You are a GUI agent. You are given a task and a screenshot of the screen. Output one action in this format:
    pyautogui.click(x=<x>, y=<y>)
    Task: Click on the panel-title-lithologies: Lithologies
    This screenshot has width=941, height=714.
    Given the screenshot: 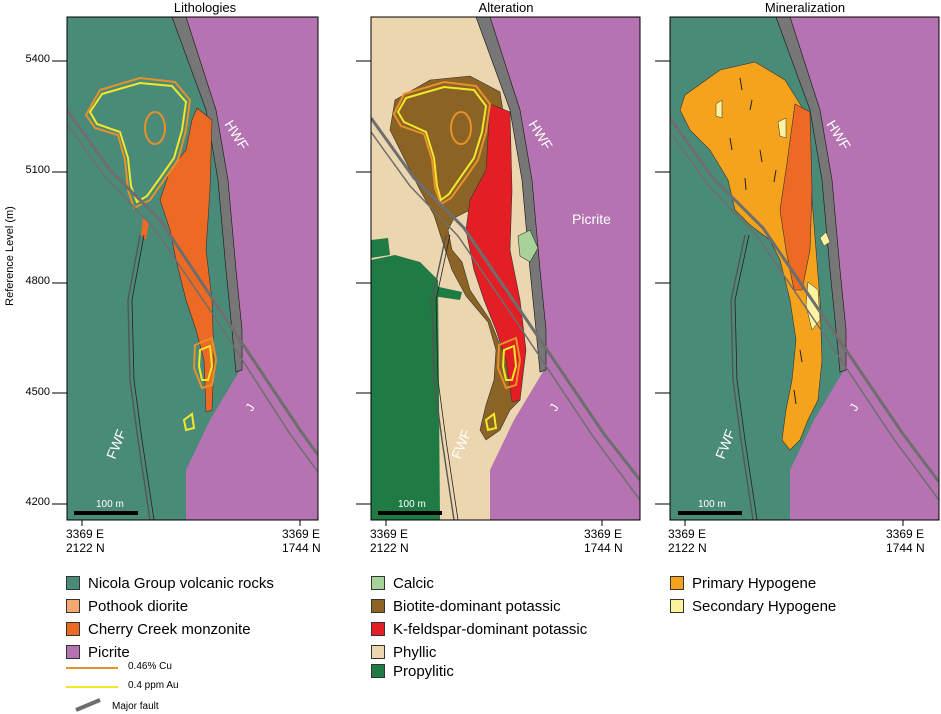 What is the action you would take?
    pyautogui.click(x=205, y=7)
    